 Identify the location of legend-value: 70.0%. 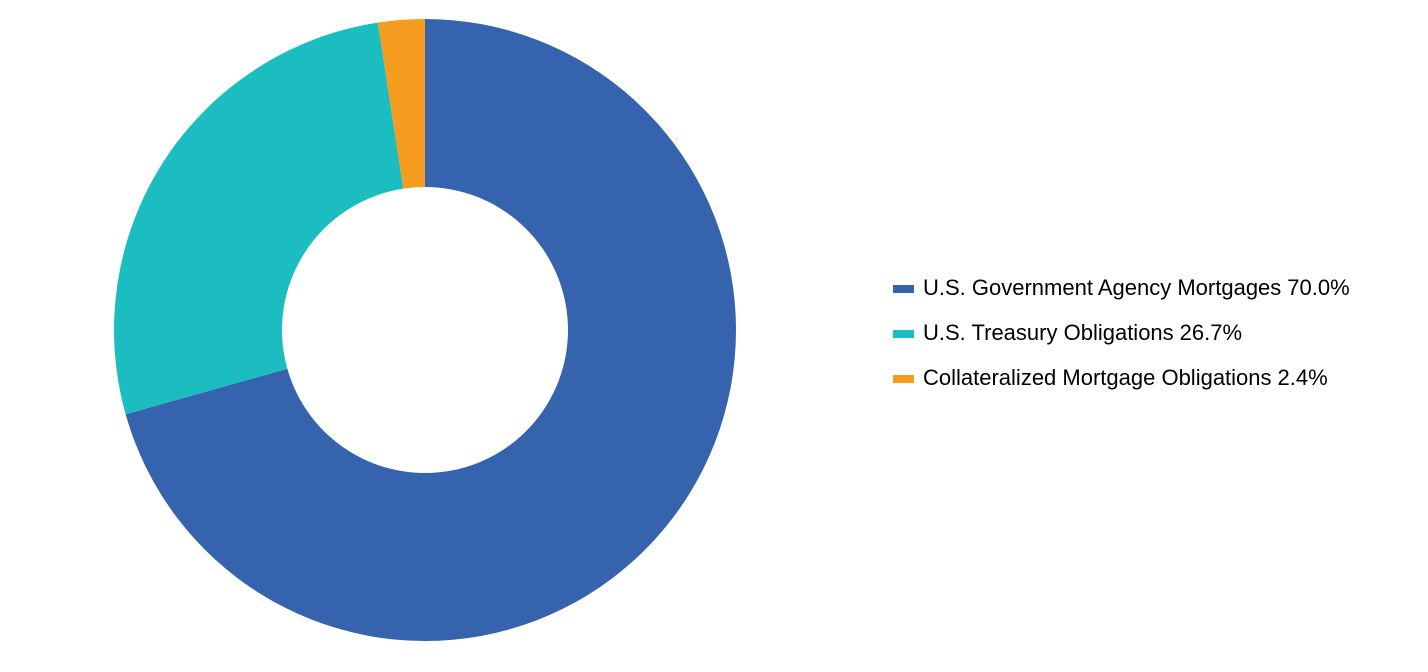
(1318, 287).